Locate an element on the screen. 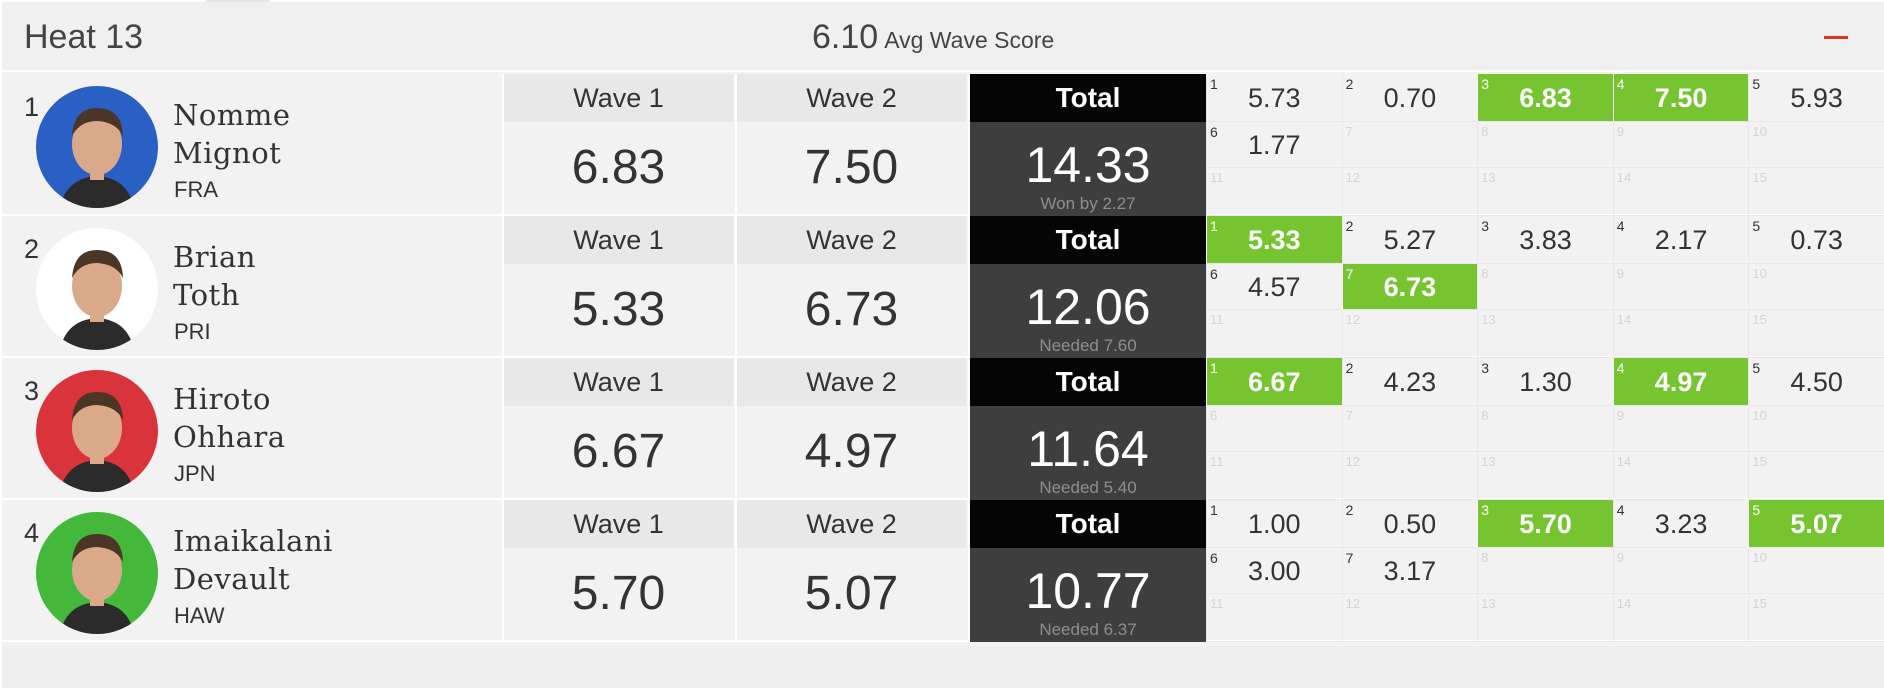  wave-cell-5: 5 5.93 is located at coordinates (1816, 98).